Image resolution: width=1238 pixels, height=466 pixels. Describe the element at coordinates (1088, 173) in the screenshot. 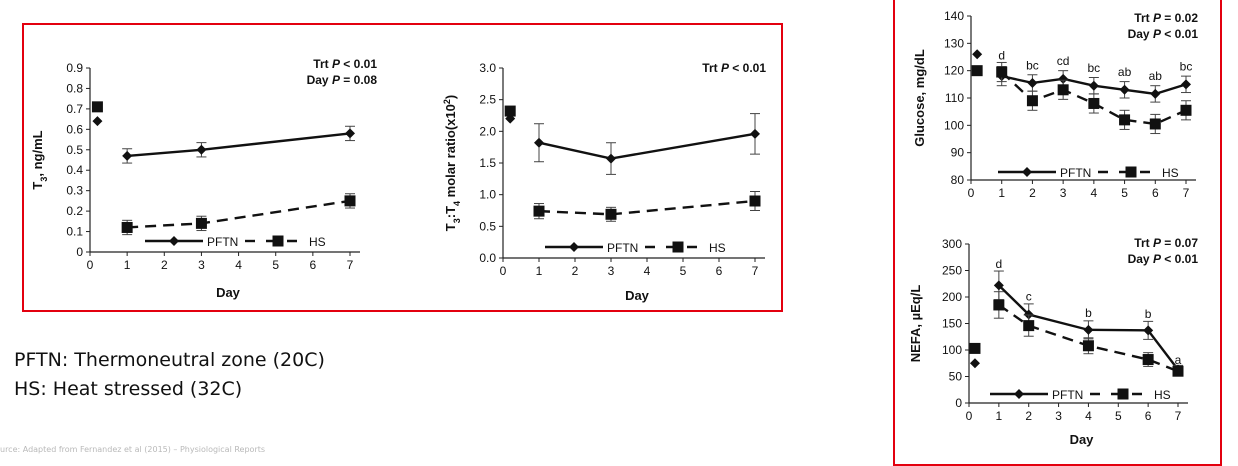

I see `glucose-legend: PFTN HS` at that location.